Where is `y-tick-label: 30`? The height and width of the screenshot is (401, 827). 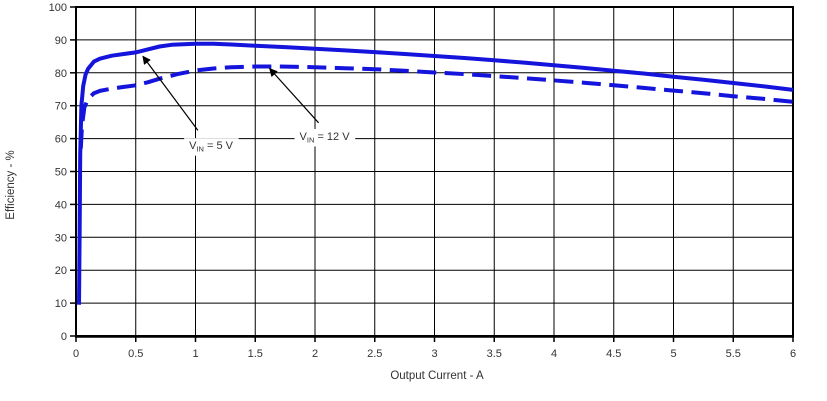 y-tick-label: 30 is located at coordinates (61, 238).